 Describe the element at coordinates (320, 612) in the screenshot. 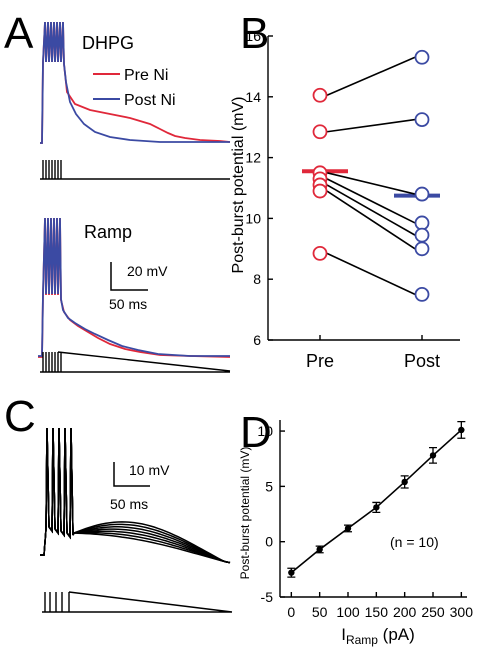

I see `panel-d-x-tick-label: 50` at that location.